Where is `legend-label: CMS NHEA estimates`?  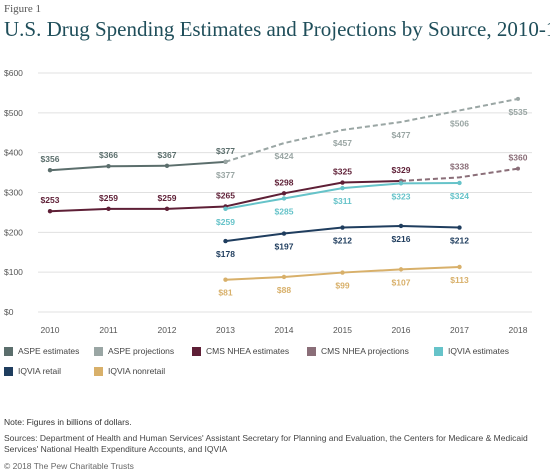 legend-label: CMS NHEA estimates is located at coordinates (248, 351).